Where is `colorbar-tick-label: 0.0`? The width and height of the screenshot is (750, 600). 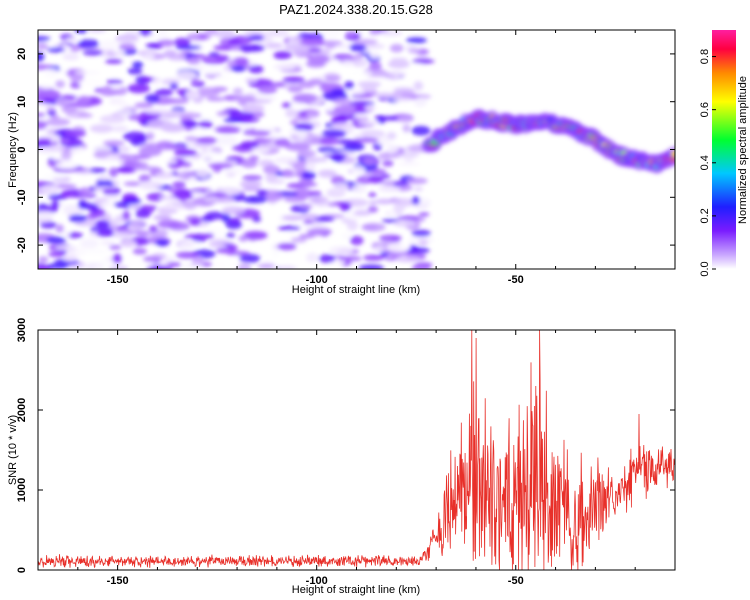 colorbar-tick-label: 0.0 is located at coordinates (705, 268).